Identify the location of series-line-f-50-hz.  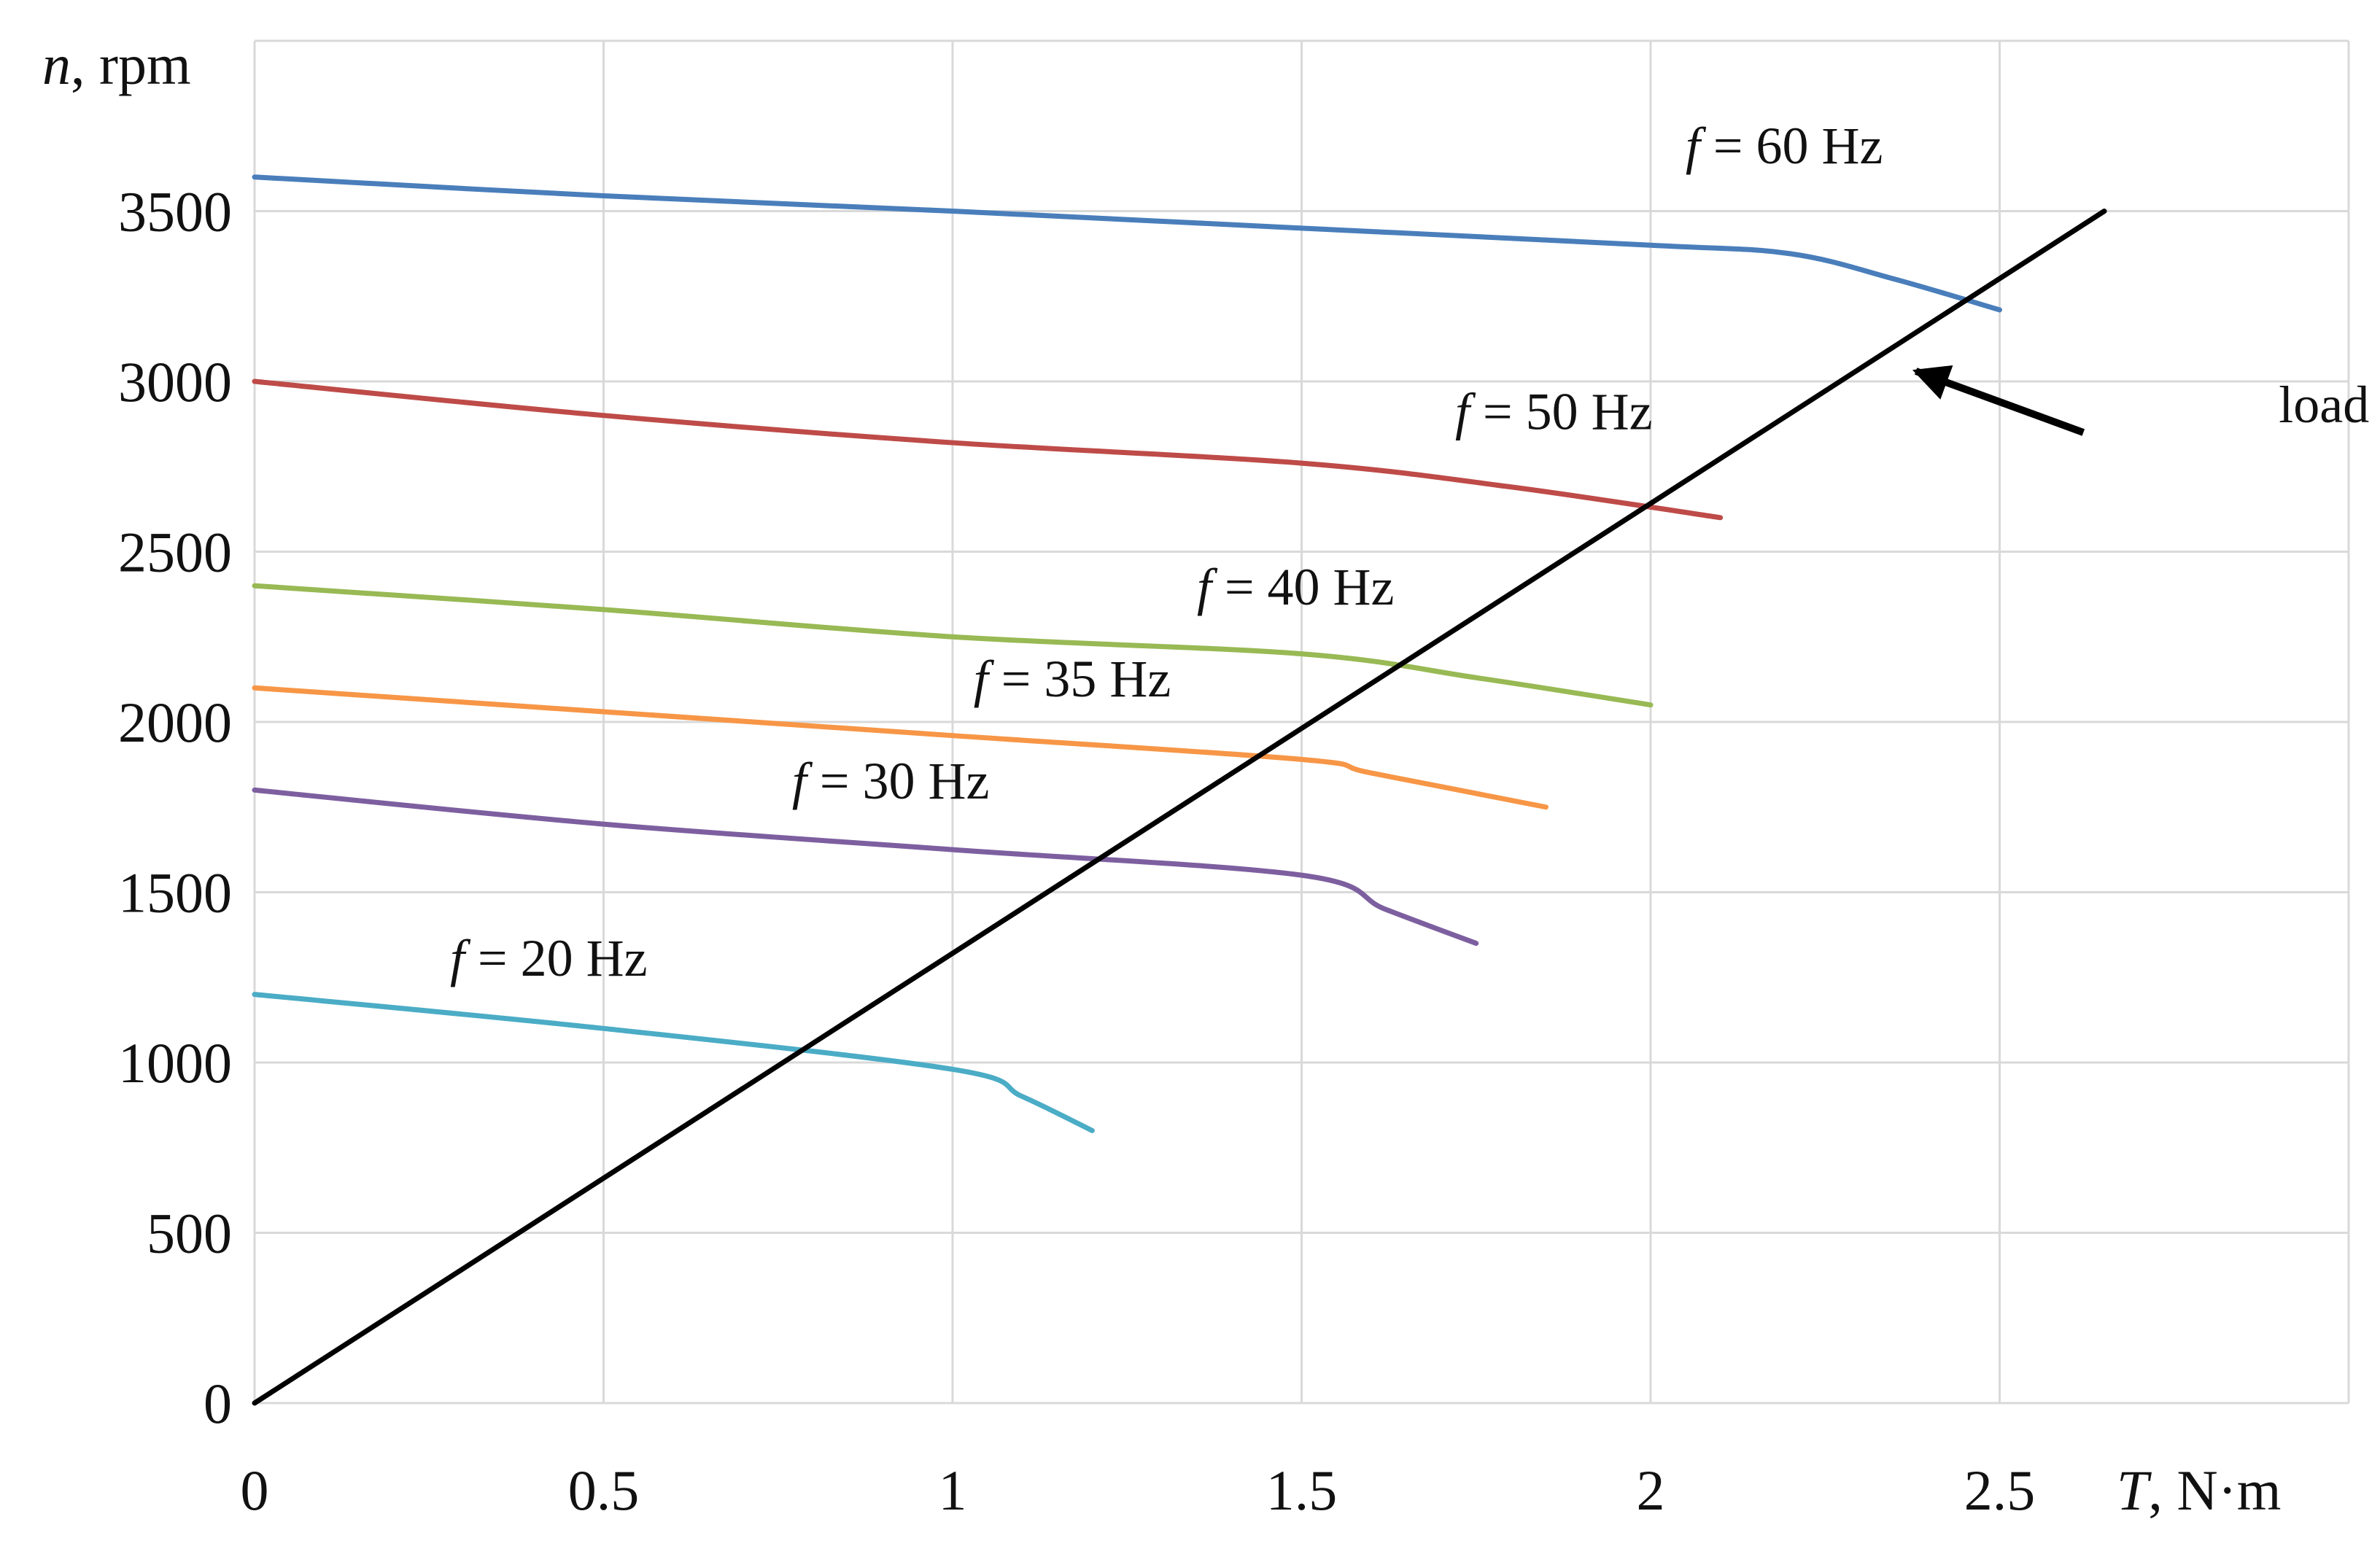
(988, 449).